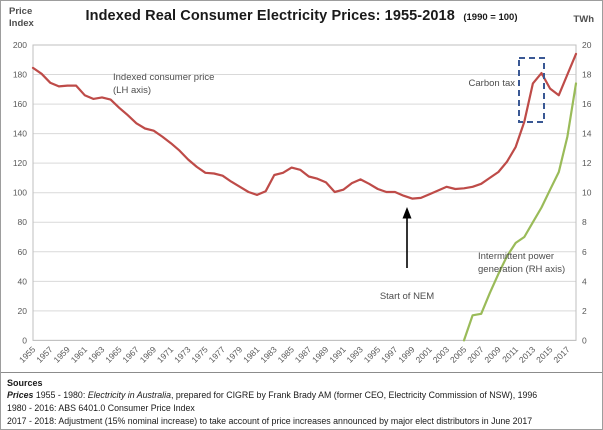 Image resolution: width=603 pixels, height=430 pixels. I want to click on right-axis-tick-label: 8, so click(584, 222).